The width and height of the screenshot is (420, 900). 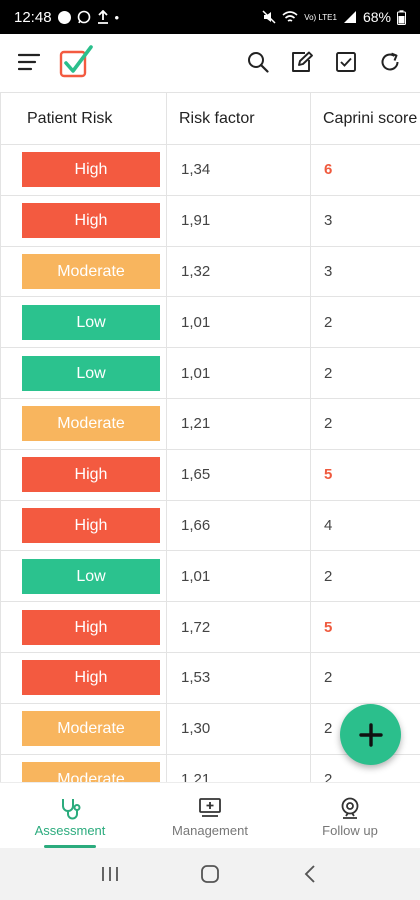 I want to click on table-row: High 1,53 2, so click(x=210, y=678).